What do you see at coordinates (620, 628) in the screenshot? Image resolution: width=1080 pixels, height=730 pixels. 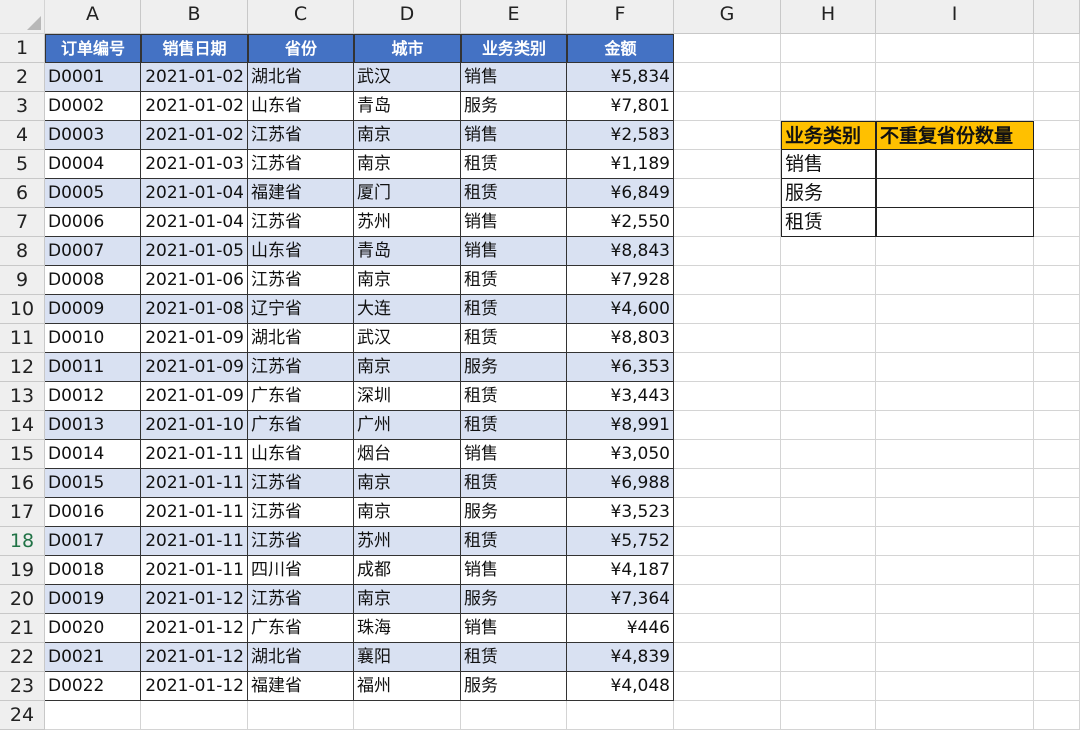 I see `table-cell: ¥446` at bounding box center [620, 628].